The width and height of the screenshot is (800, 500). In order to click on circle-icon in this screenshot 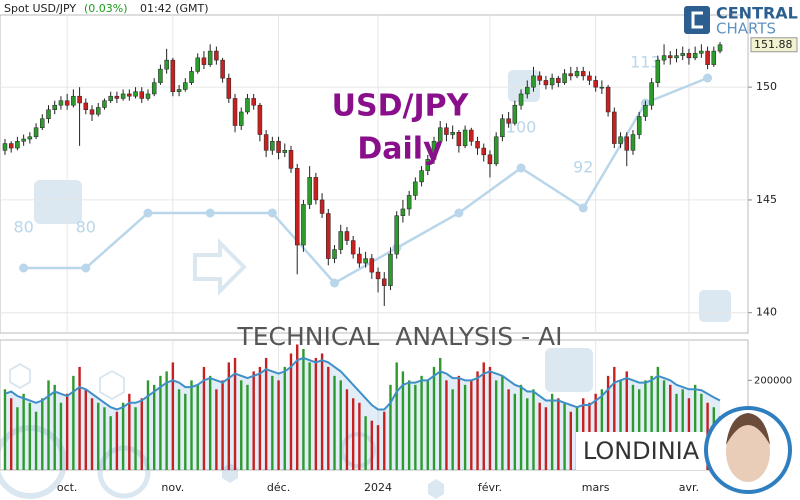, I will do `click(358, 450)`.